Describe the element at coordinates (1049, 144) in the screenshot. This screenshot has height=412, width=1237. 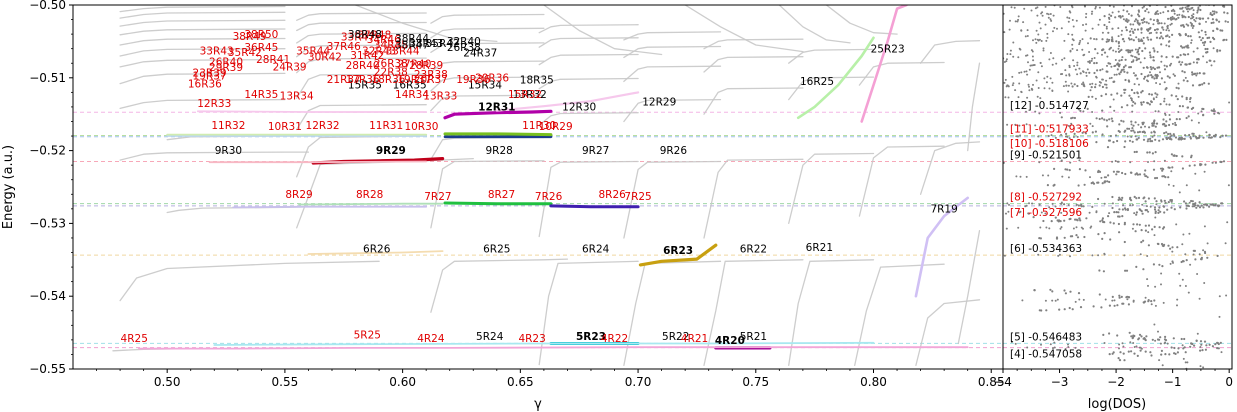
I see `dos-level-label-2: [10] -0.518106` at that location.